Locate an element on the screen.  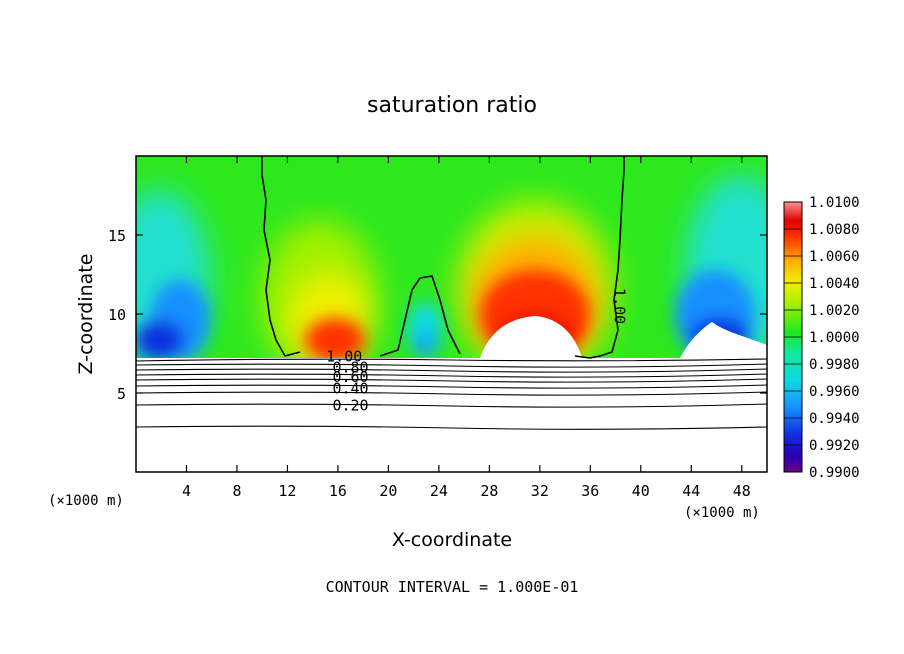
chart-title: saturation ratio is located at coordinates (452, 105).